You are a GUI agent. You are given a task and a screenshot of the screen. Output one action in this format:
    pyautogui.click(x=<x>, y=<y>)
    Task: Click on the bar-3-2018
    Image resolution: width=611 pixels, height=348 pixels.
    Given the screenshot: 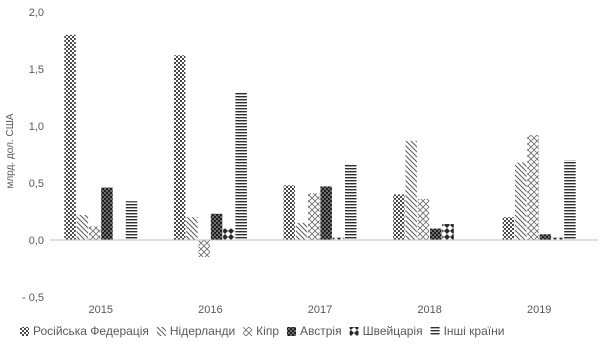 What is the action you would take?
    pyautogui.click(x=423, y=219)
    